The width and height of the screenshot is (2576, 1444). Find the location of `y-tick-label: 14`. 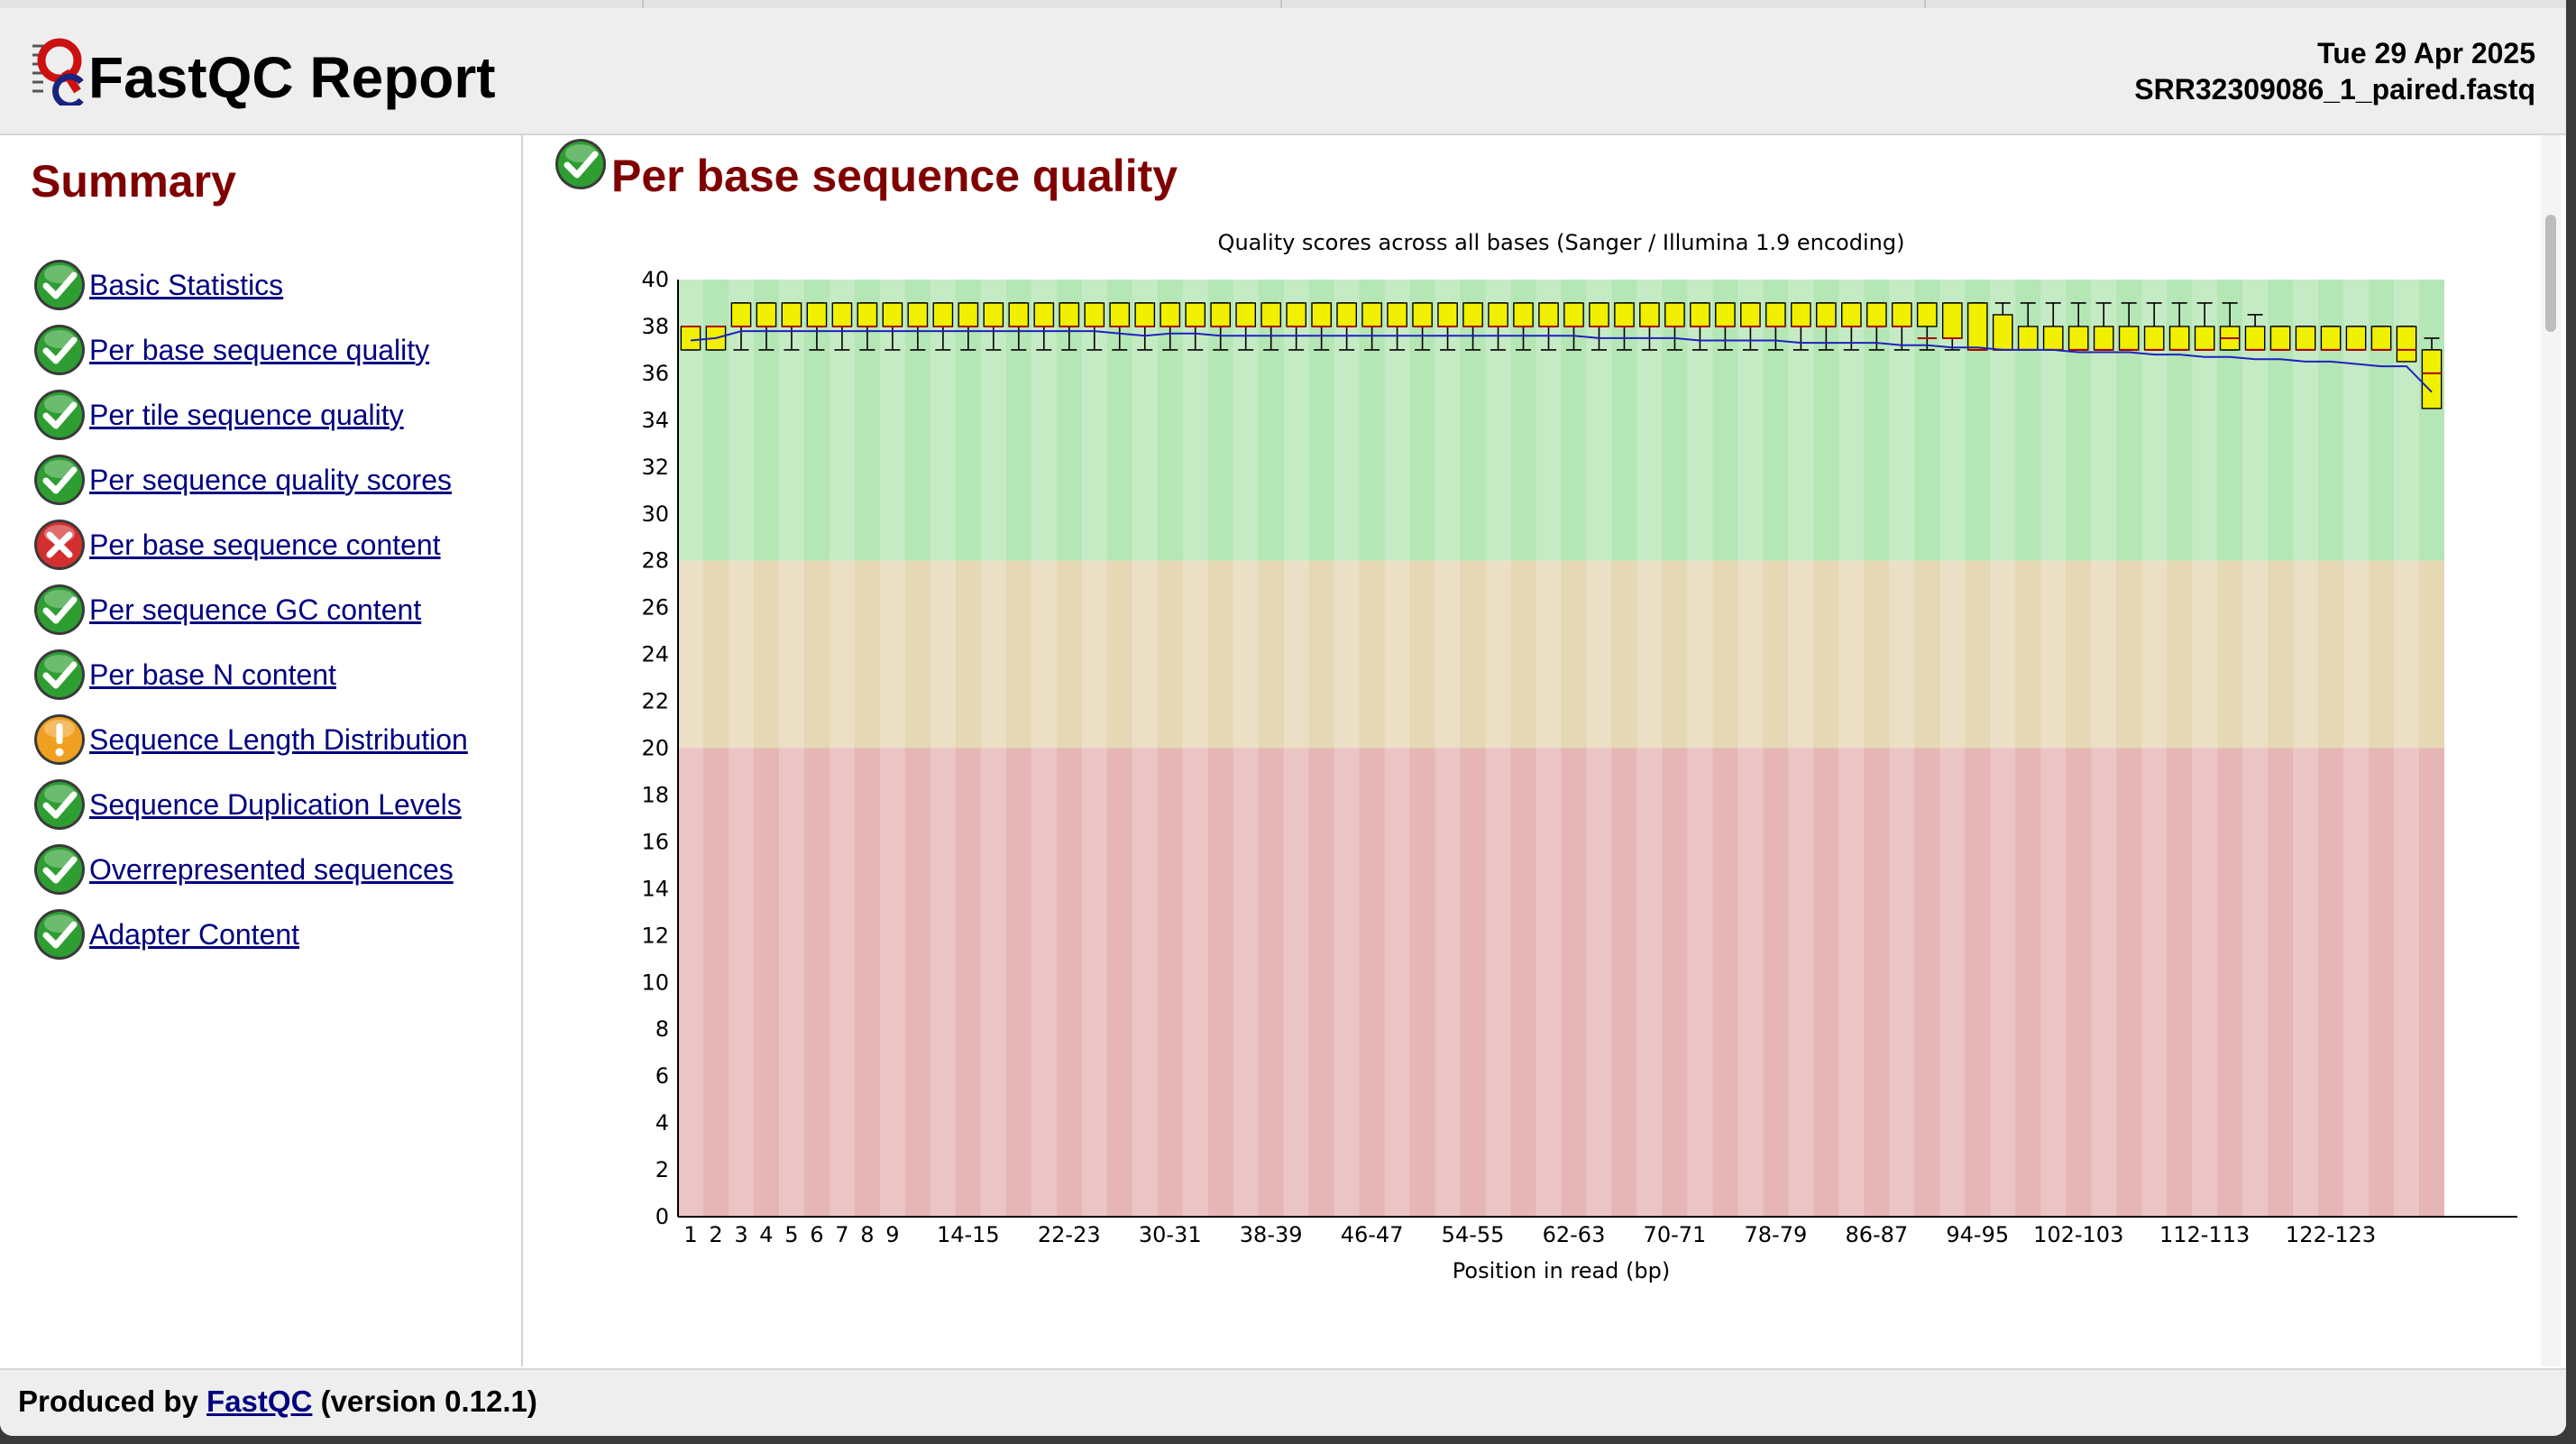

y-tick-label: 14 is located at coordinates (655, 888).